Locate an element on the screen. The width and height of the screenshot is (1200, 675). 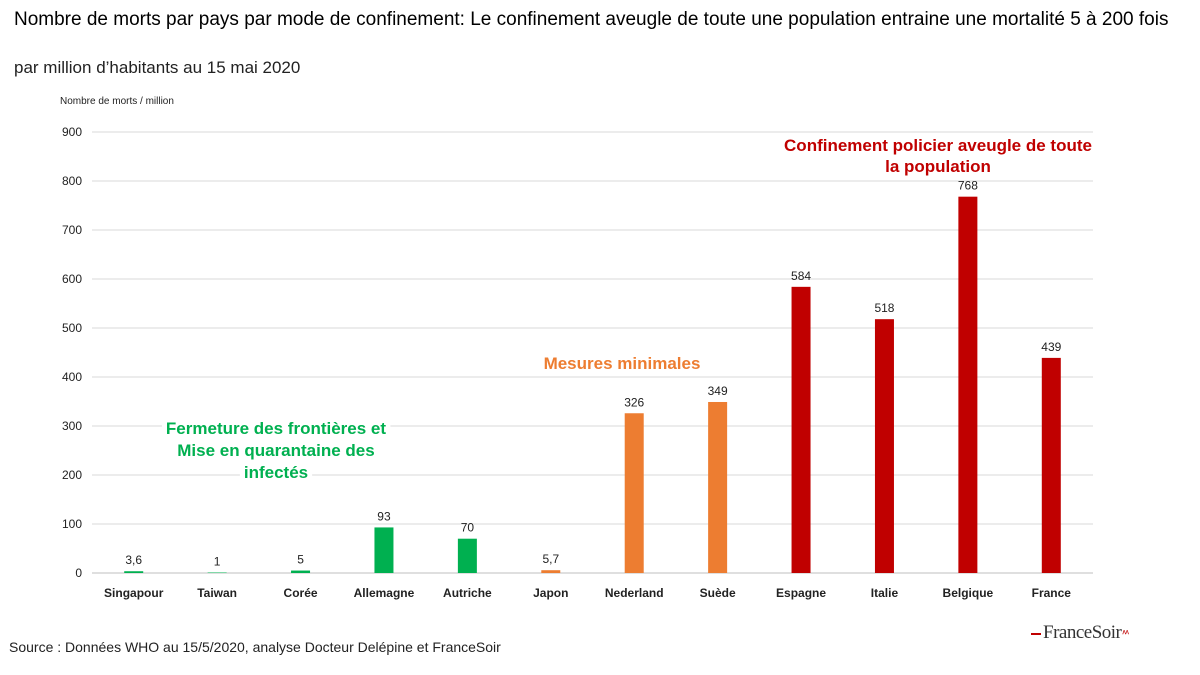
group-label-line: la population is located at coordinates (938, 166).